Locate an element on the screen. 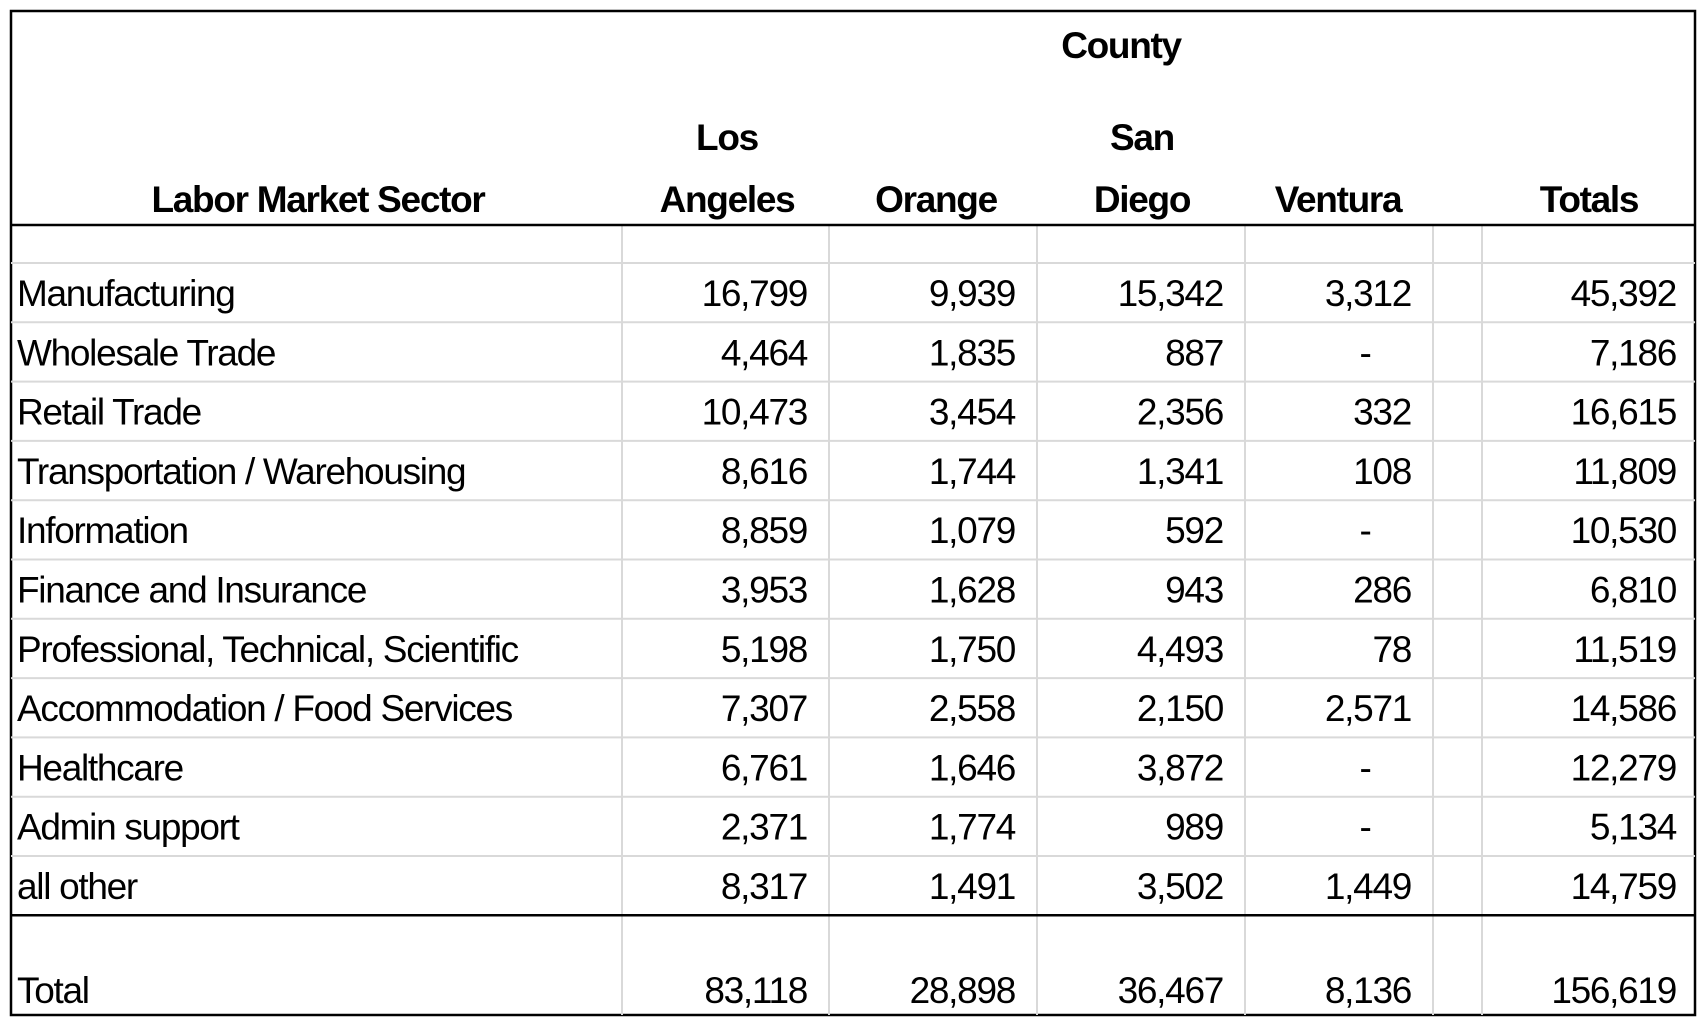 The height and width of the screenshot is (1028, 1706). value-cell: 2,150 is located at coordinates (1180, 708).